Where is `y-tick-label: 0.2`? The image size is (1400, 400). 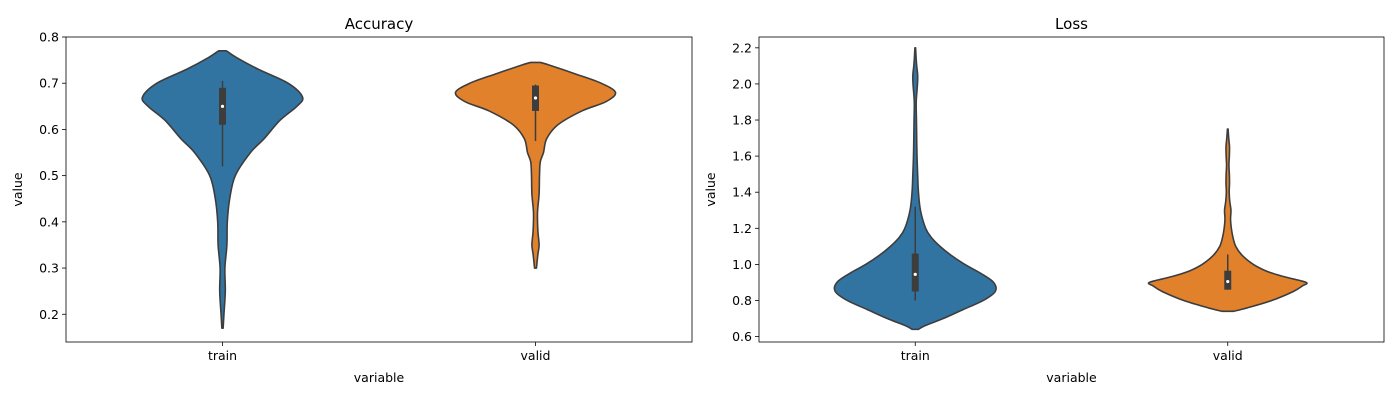 y-tick-label: 0.2 is located at coordinates (49, 314).